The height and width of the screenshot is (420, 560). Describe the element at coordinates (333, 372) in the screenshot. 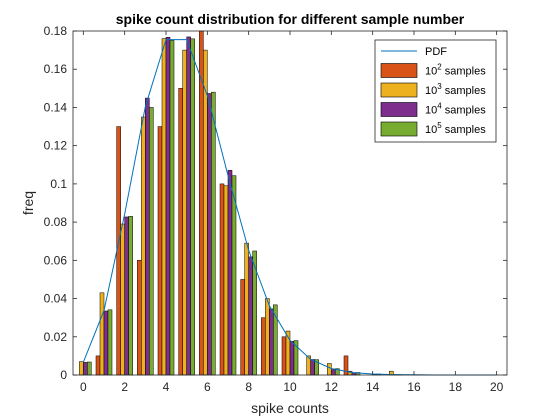

I see `bar-series-3-x12` at that location.